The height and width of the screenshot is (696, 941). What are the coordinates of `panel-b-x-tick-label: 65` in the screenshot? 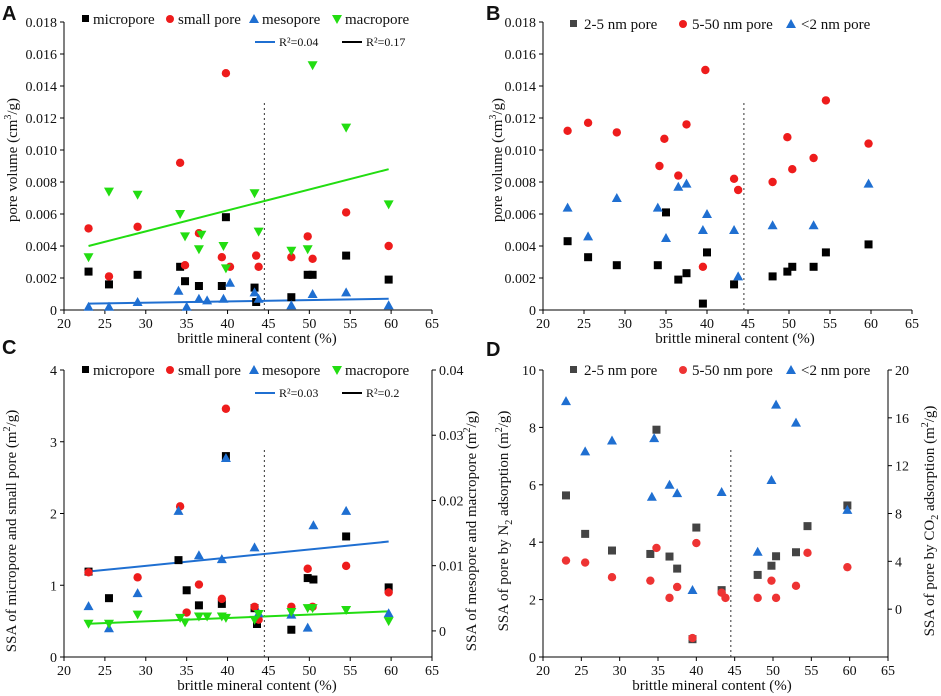 It's located at (912, 324).